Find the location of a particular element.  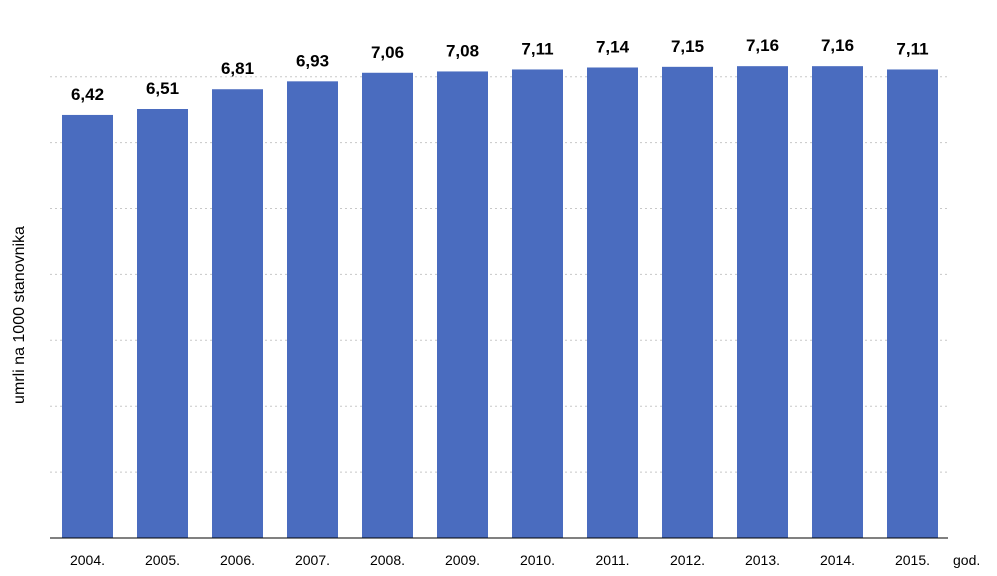

x-tick-label: 2015. is located at coordinates (912, 560).